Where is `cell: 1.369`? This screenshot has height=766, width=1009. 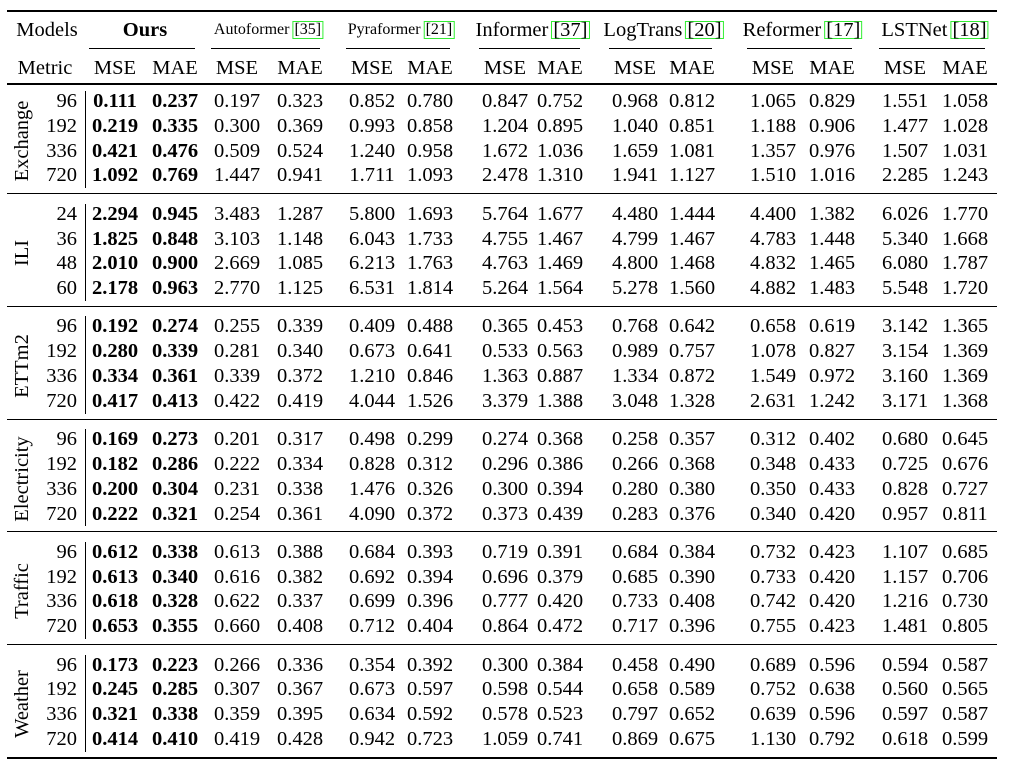 cell: 1.369 is located at coordinates (965, 376).